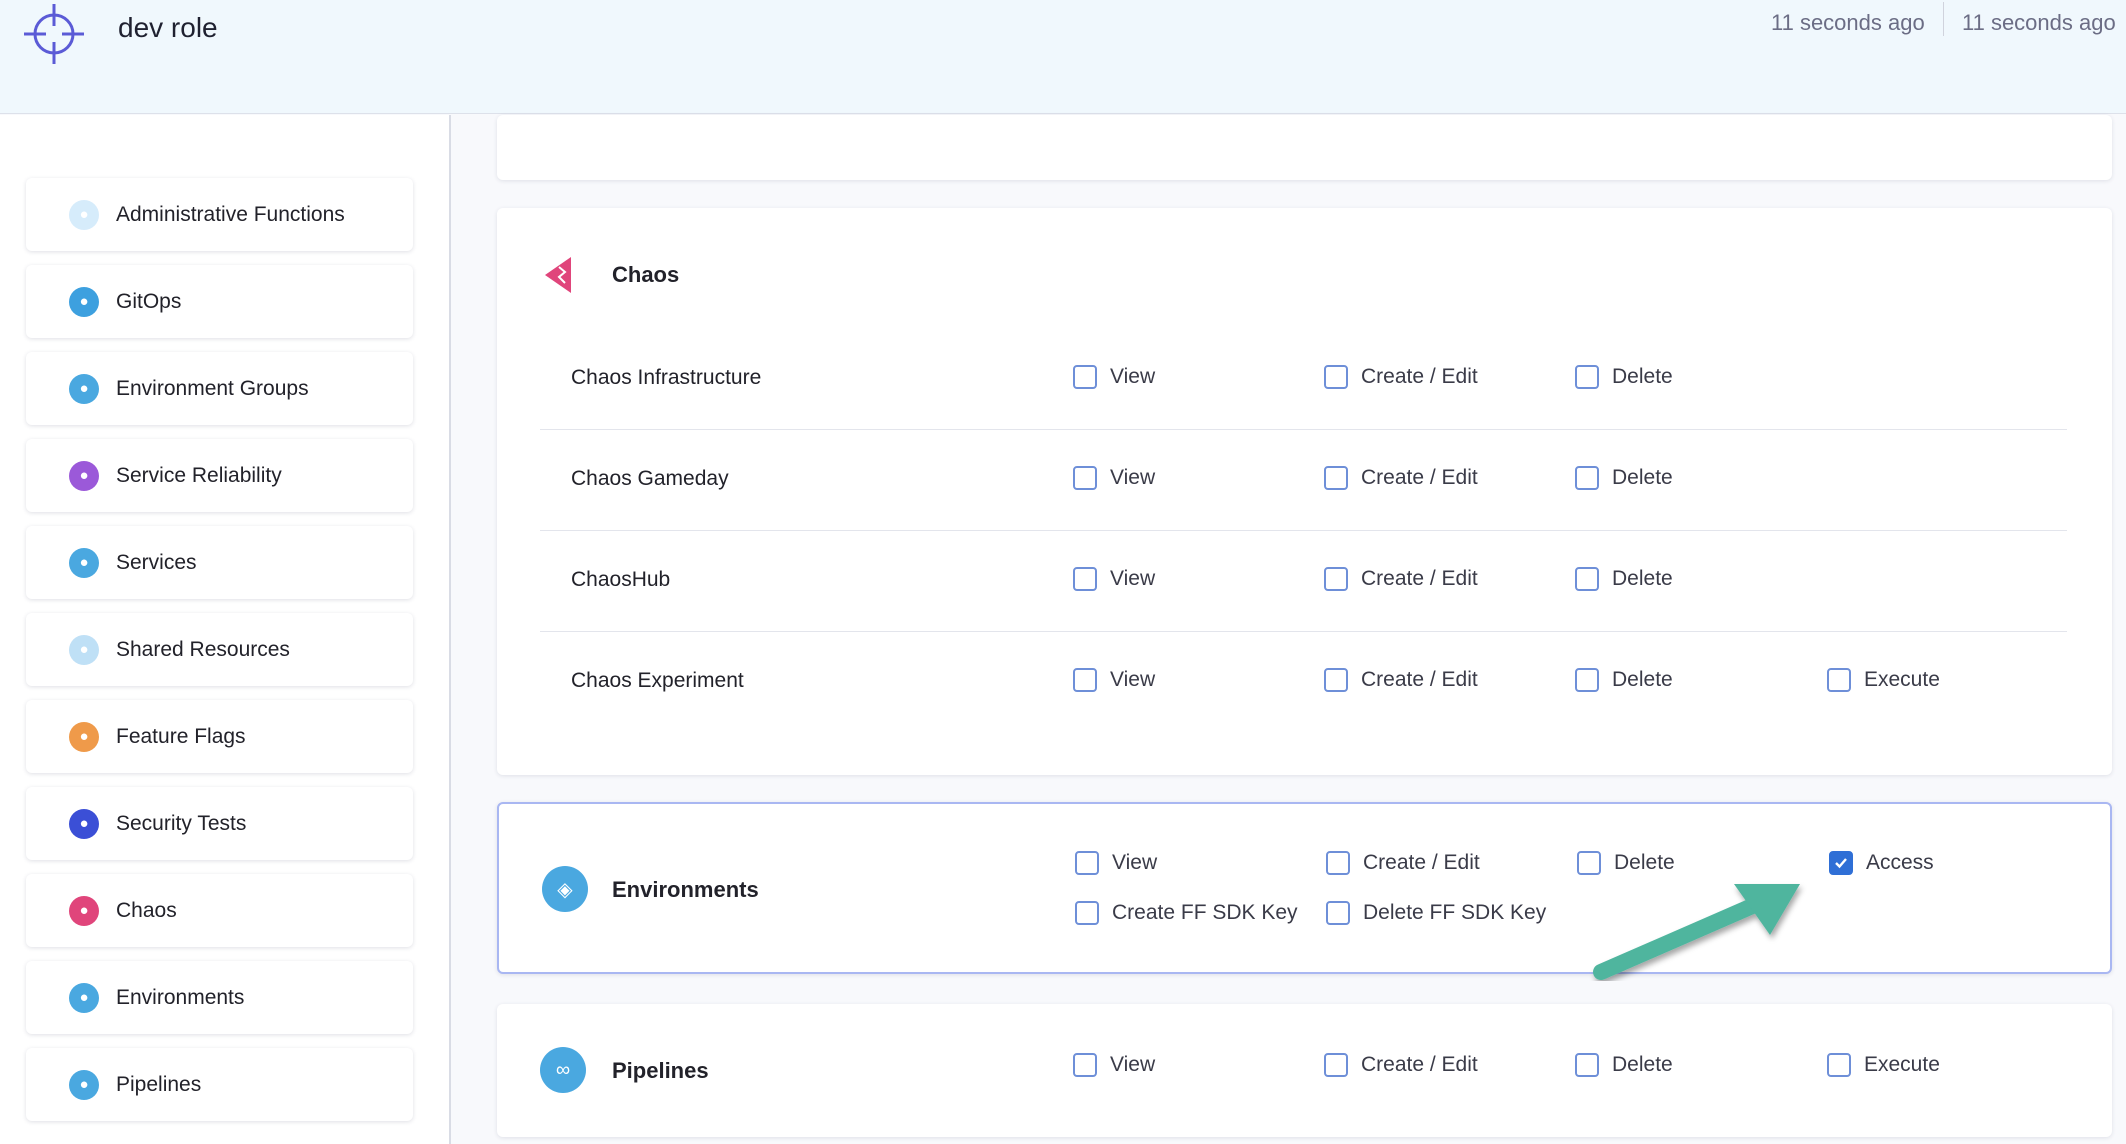 The height and width of the screenshot is (1144, 2126). I want to click on permission-row-label: ChaosHub, so click(621, 579).